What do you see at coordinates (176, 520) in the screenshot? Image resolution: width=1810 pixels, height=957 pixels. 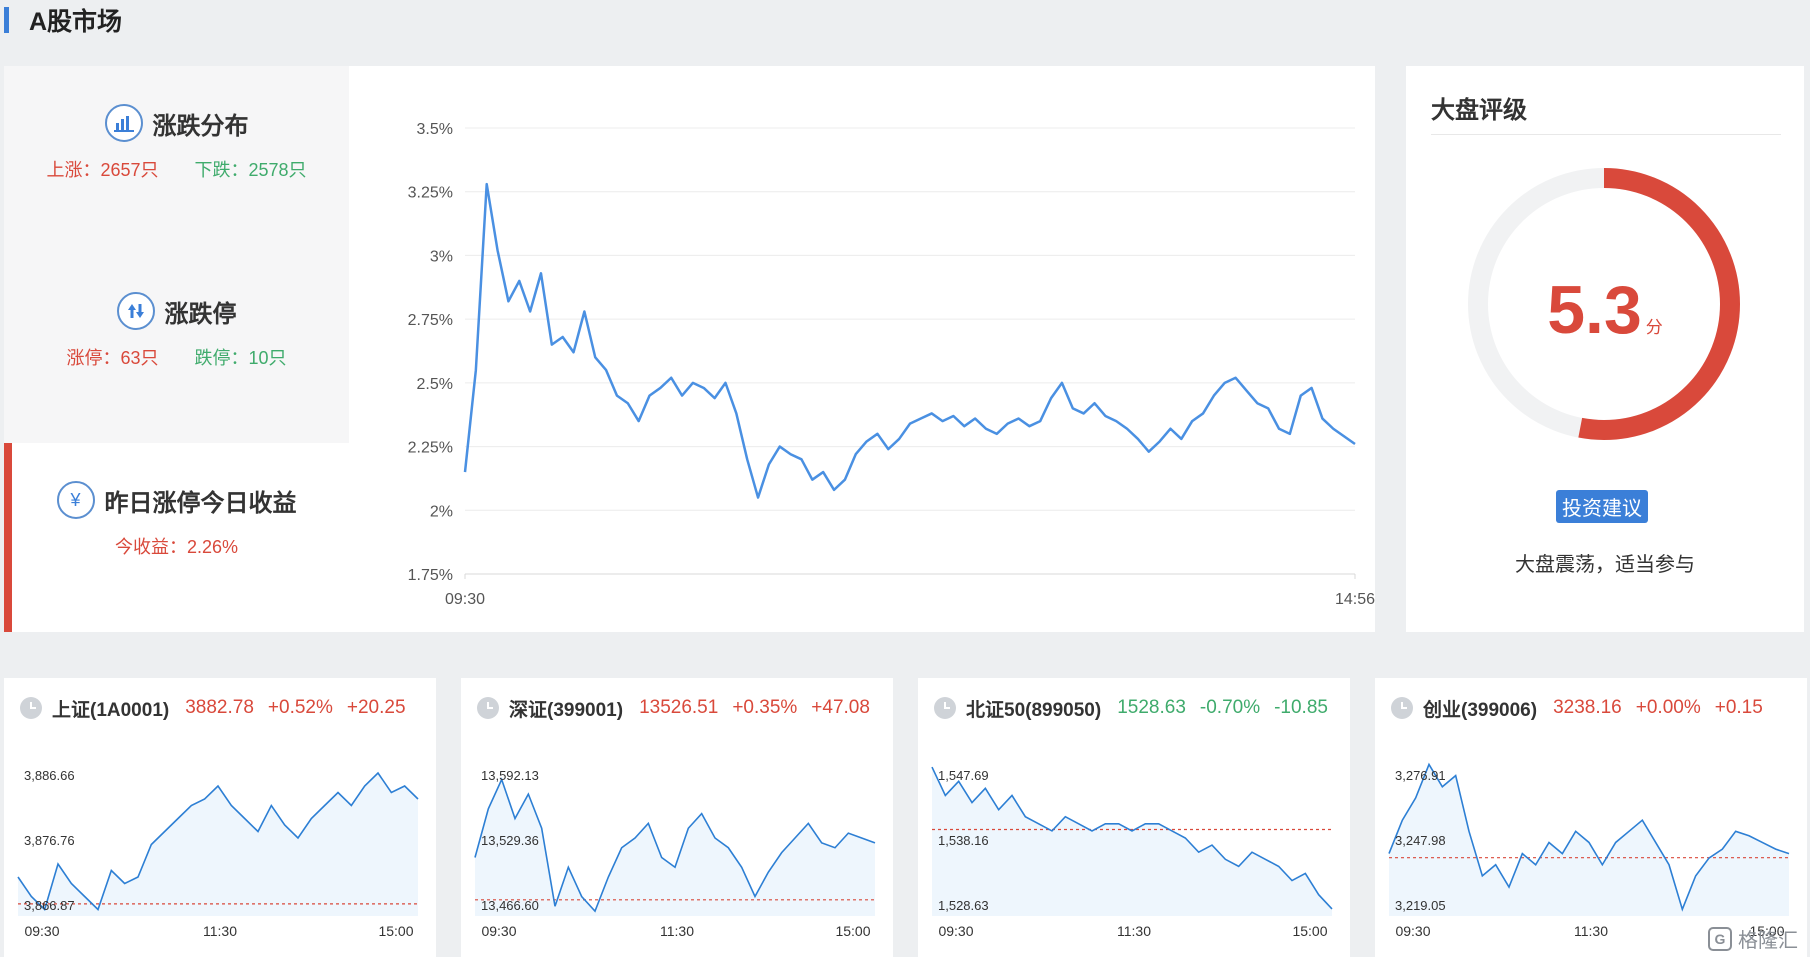 I see `yesterday-limit-up-block: ¥ 昨日涨停今日收益 今收益：2.26%` at bounding box center [176, 520].